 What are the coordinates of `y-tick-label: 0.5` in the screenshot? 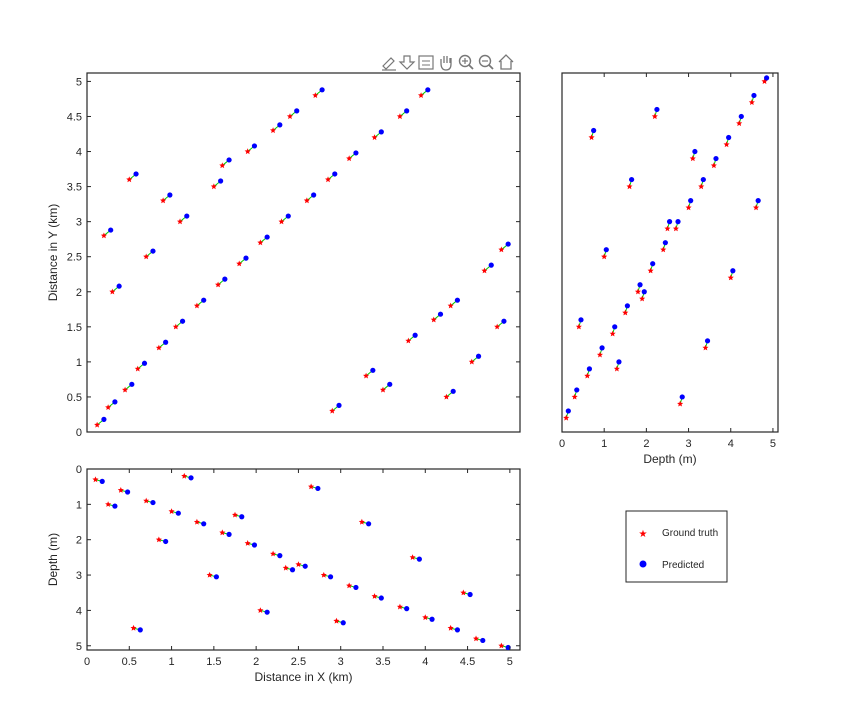 It's located at (74, 398).